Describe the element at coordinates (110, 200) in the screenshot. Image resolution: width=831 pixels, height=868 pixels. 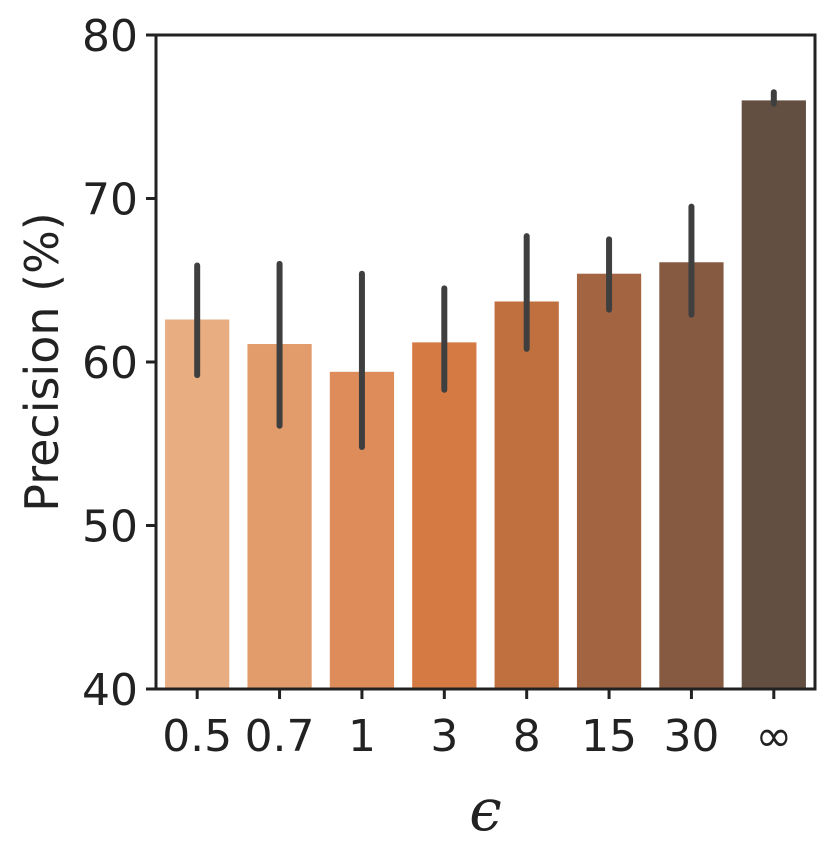
I see `y-tick-label-3: 70` at that location.